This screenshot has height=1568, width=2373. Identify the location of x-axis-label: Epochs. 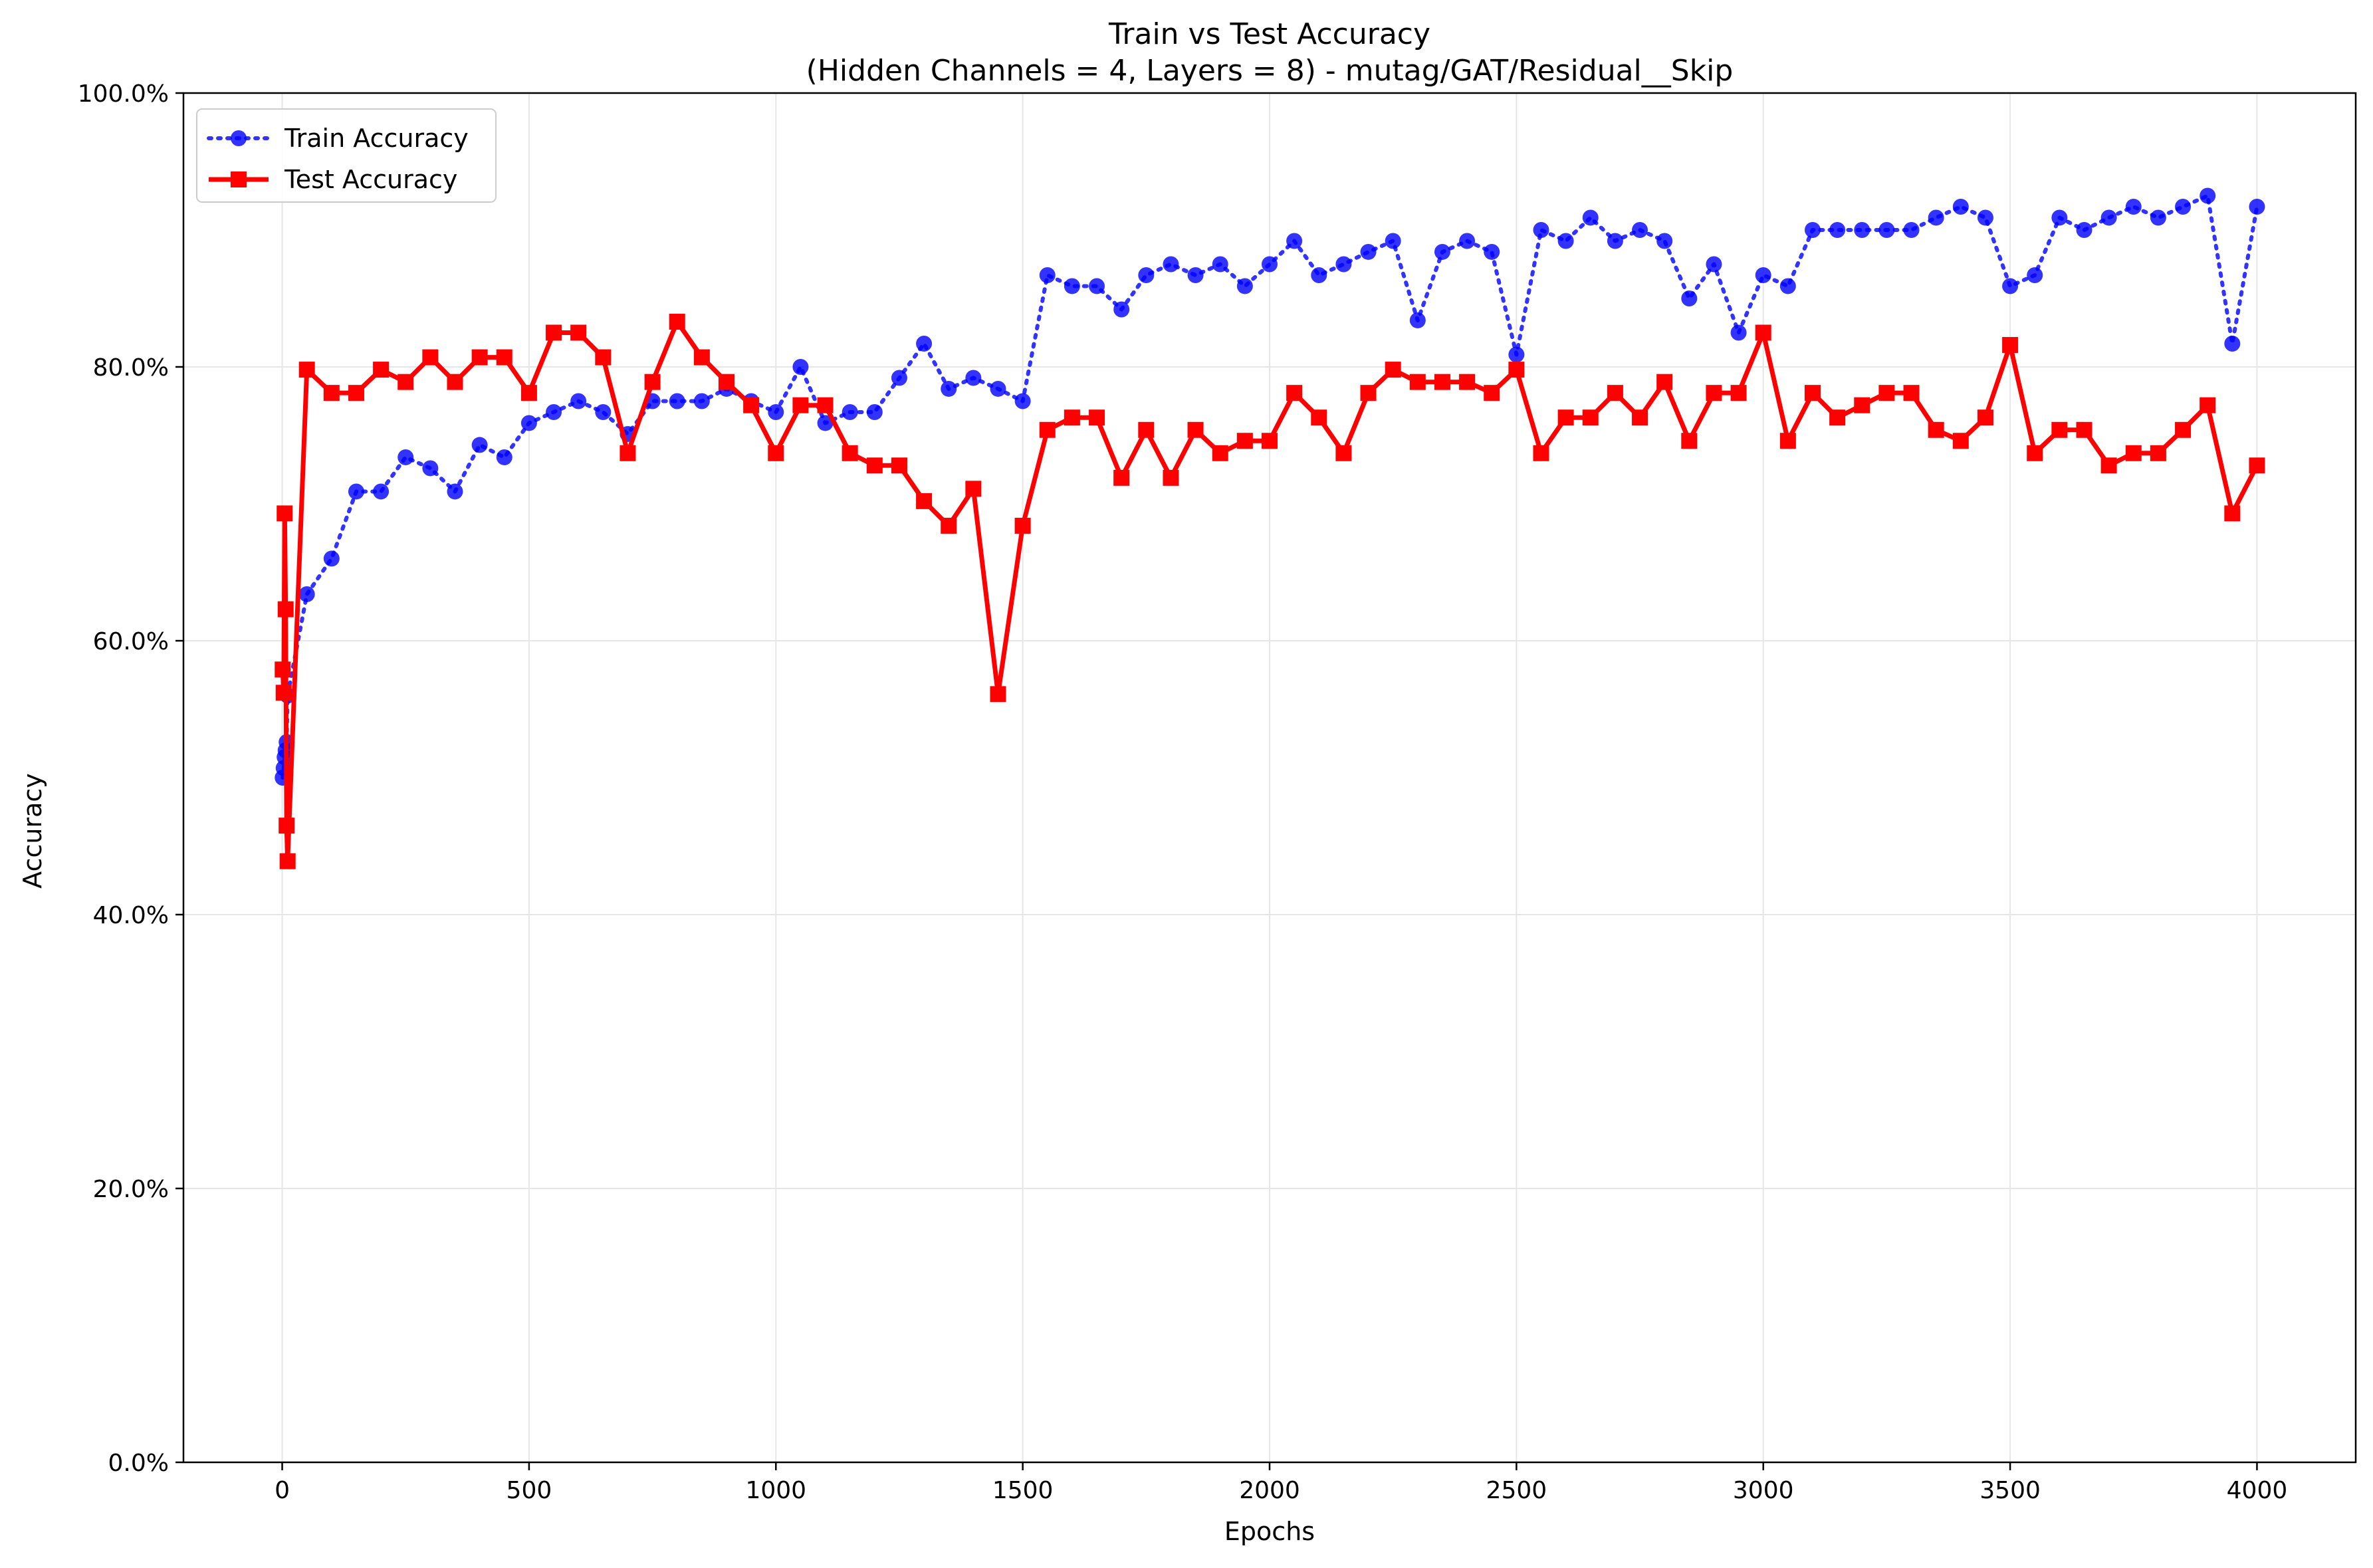
(1269, 1532).